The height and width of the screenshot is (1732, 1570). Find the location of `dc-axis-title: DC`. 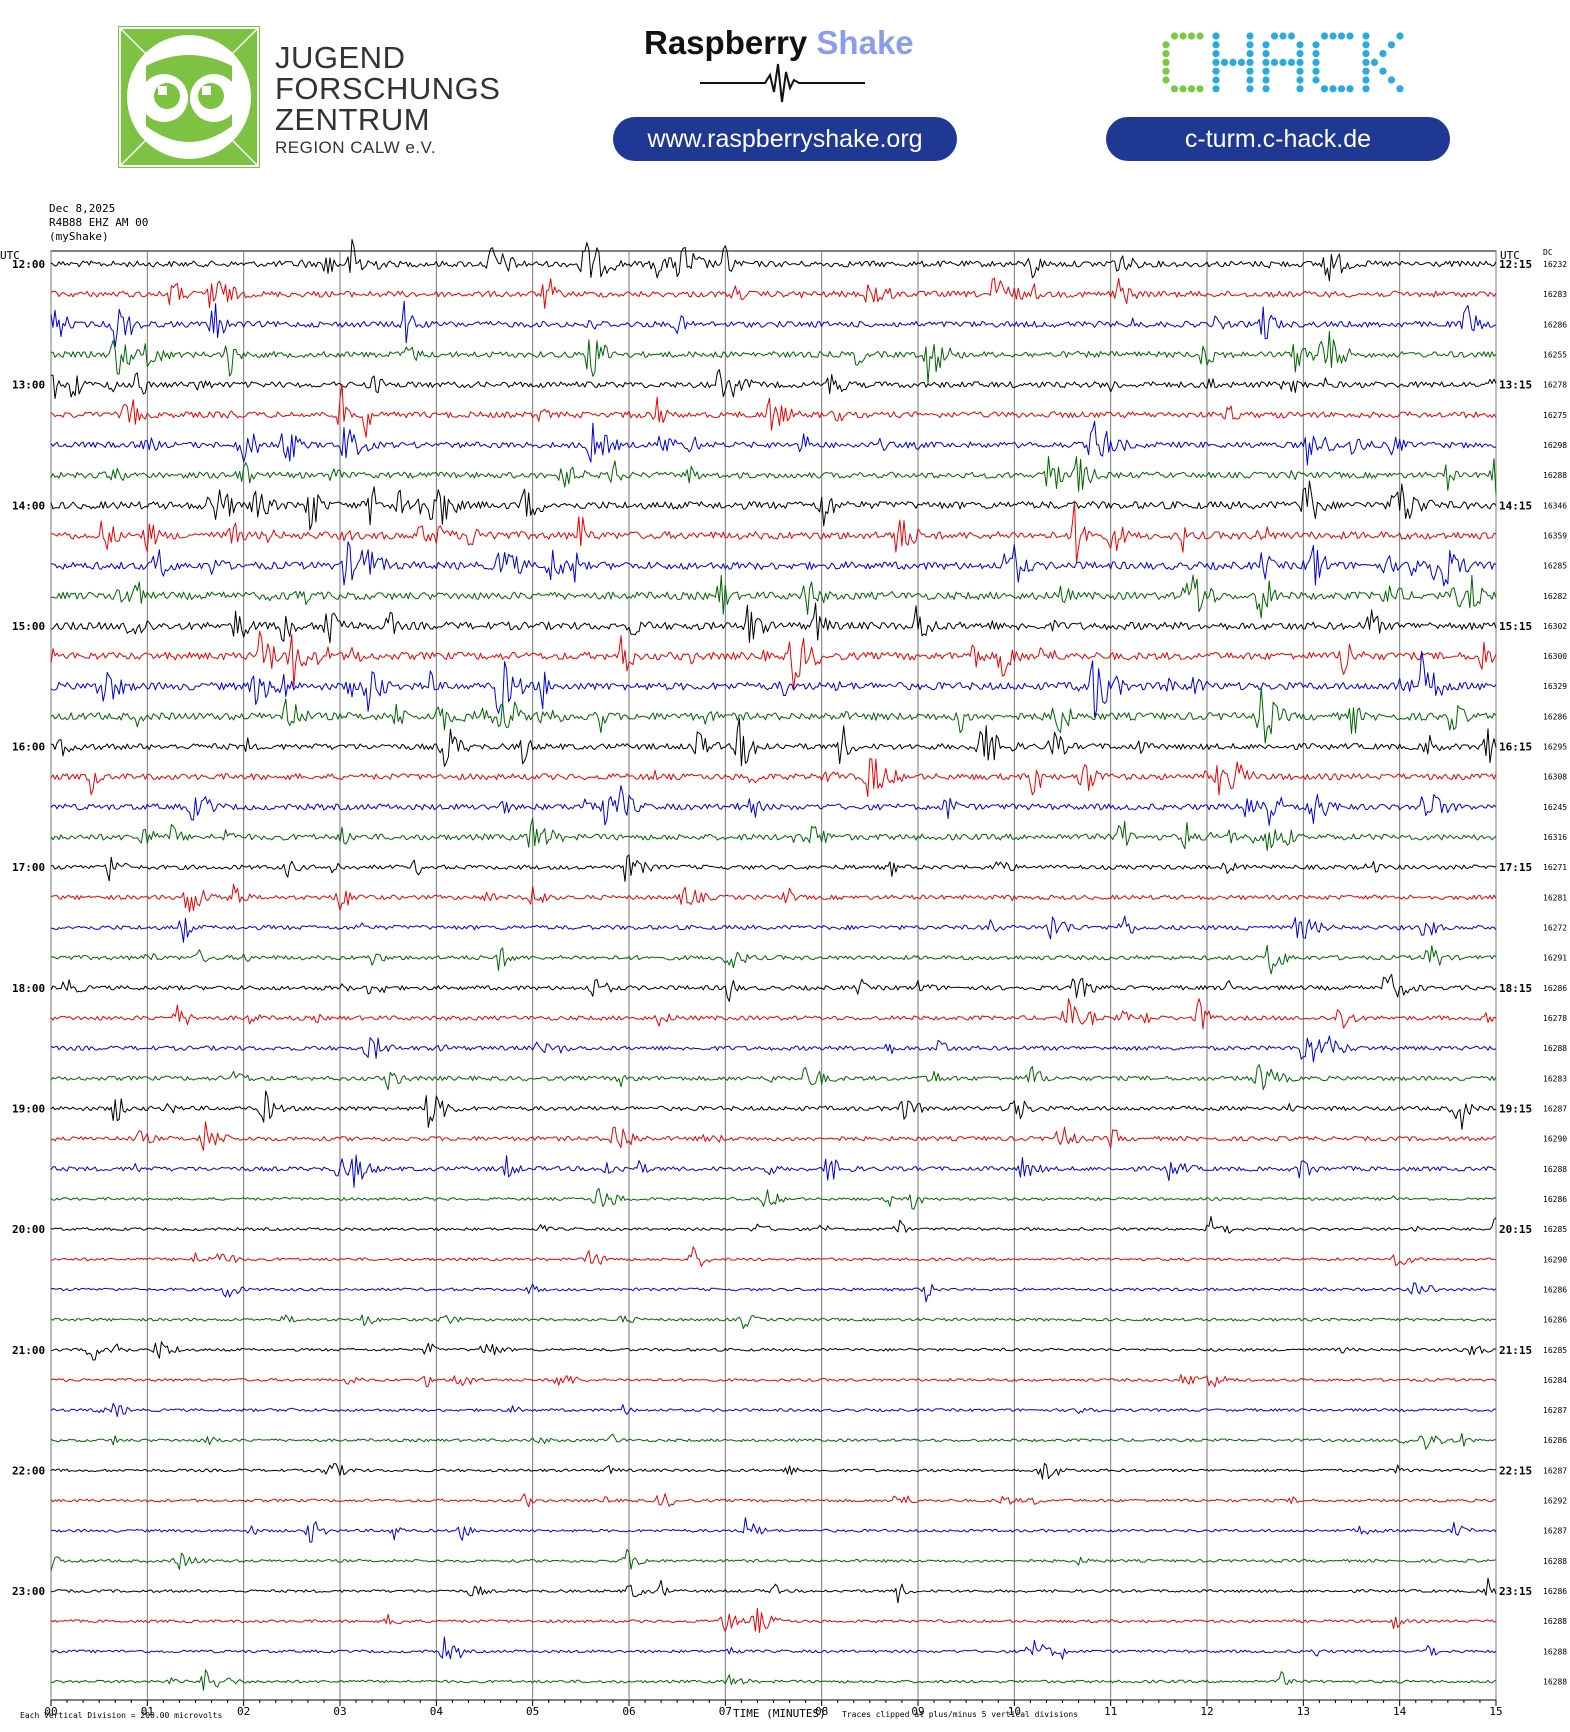

dc-axis-title: DC is located at coordinates (1548, 252).